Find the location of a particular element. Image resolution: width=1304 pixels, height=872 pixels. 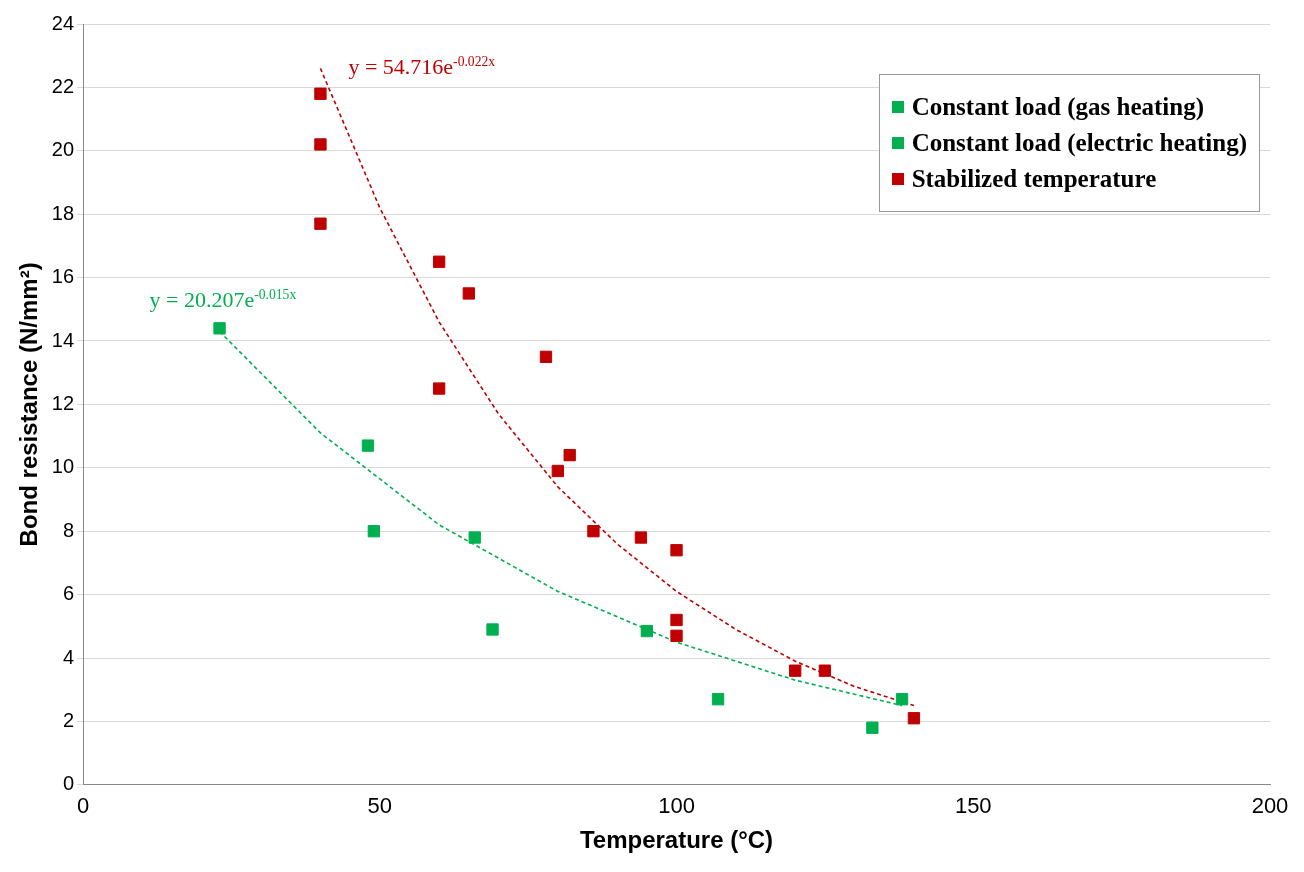

y-tick-label: 8 is located at coordinates (68, 529).